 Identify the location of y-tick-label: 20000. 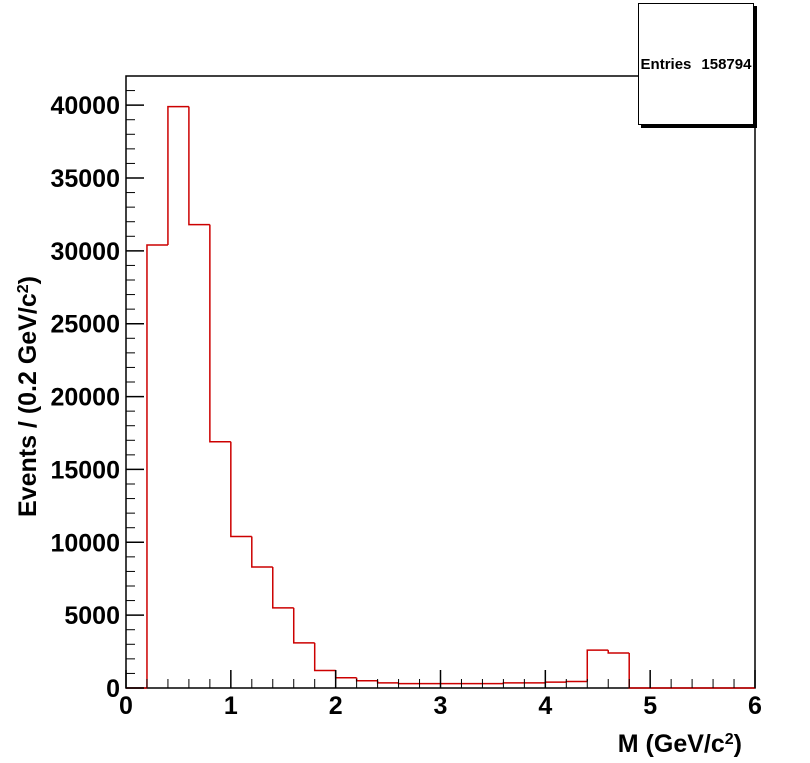
(85, 398).